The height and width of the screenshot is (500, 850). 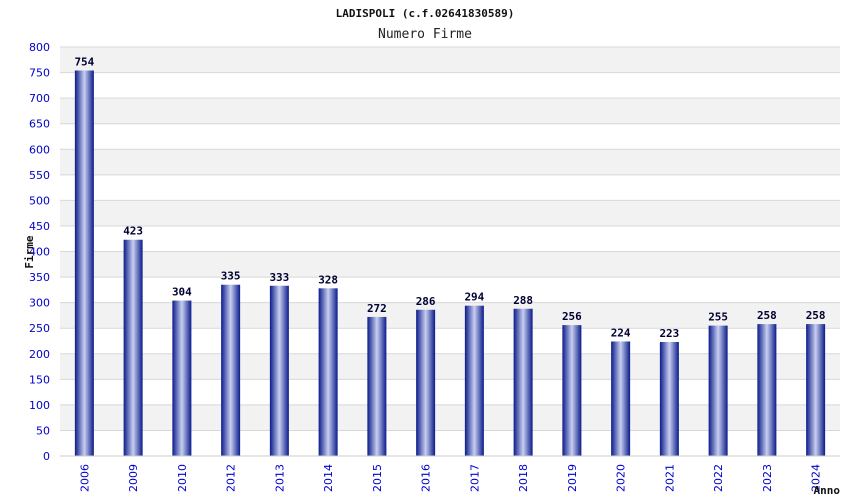 I want to click on y-tick-label: 500, so click(x=39, y=200).